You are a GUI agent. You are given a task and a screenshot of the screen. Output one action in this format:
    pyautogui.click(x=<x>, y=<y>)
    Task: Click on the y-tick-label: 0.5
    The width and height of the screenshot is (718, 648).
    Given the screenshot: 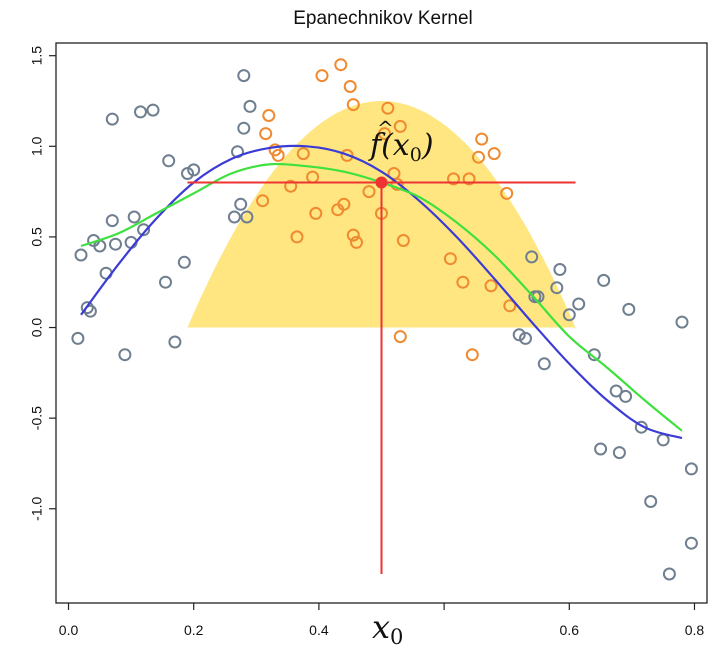 What is the action you would take?
    pyautogui.click(x=37, y=237)
    